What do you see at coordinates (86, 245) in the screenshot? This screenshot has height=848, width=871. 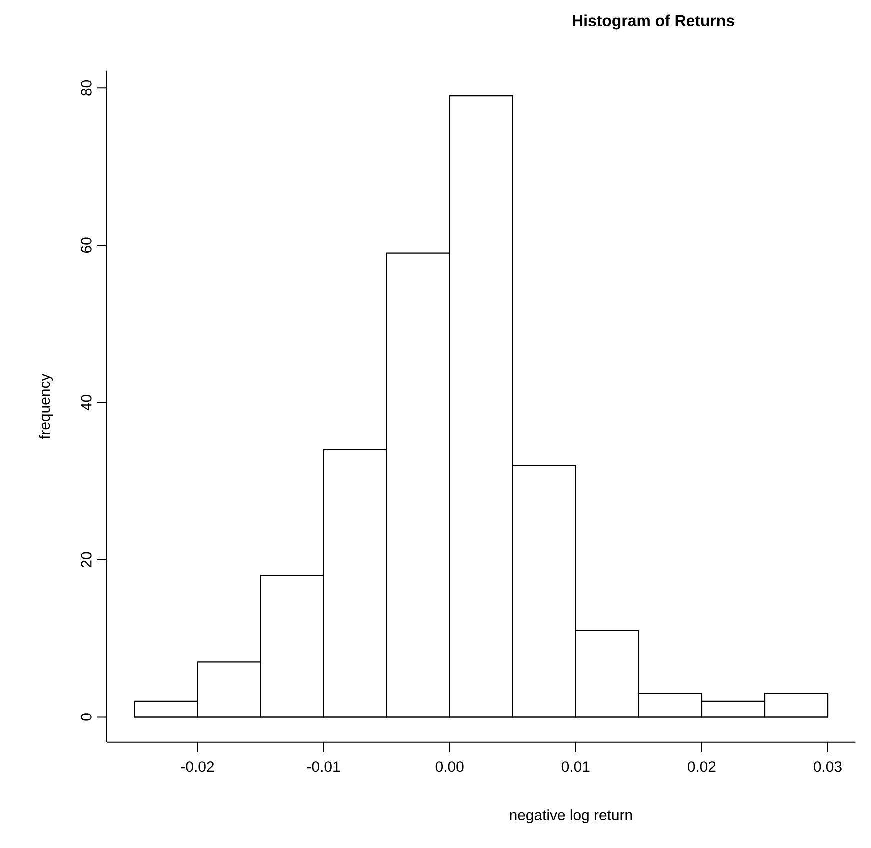 I see `y-tick-label: 60` at bounding box center [86, 245].